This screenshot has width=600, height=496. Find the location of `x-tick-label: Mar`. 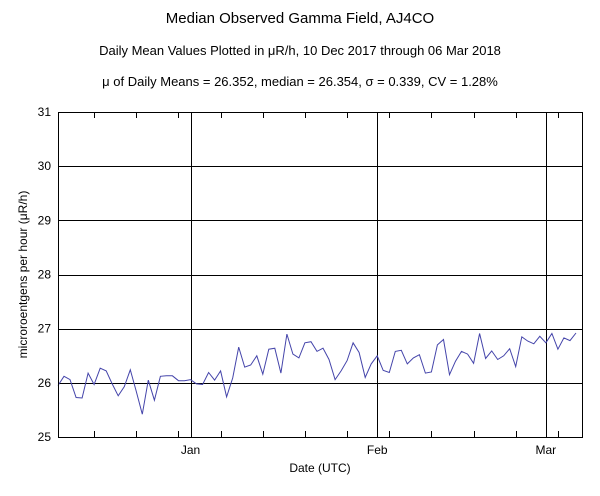

x-tick-label: Mar is located at coordinates (546, 450).